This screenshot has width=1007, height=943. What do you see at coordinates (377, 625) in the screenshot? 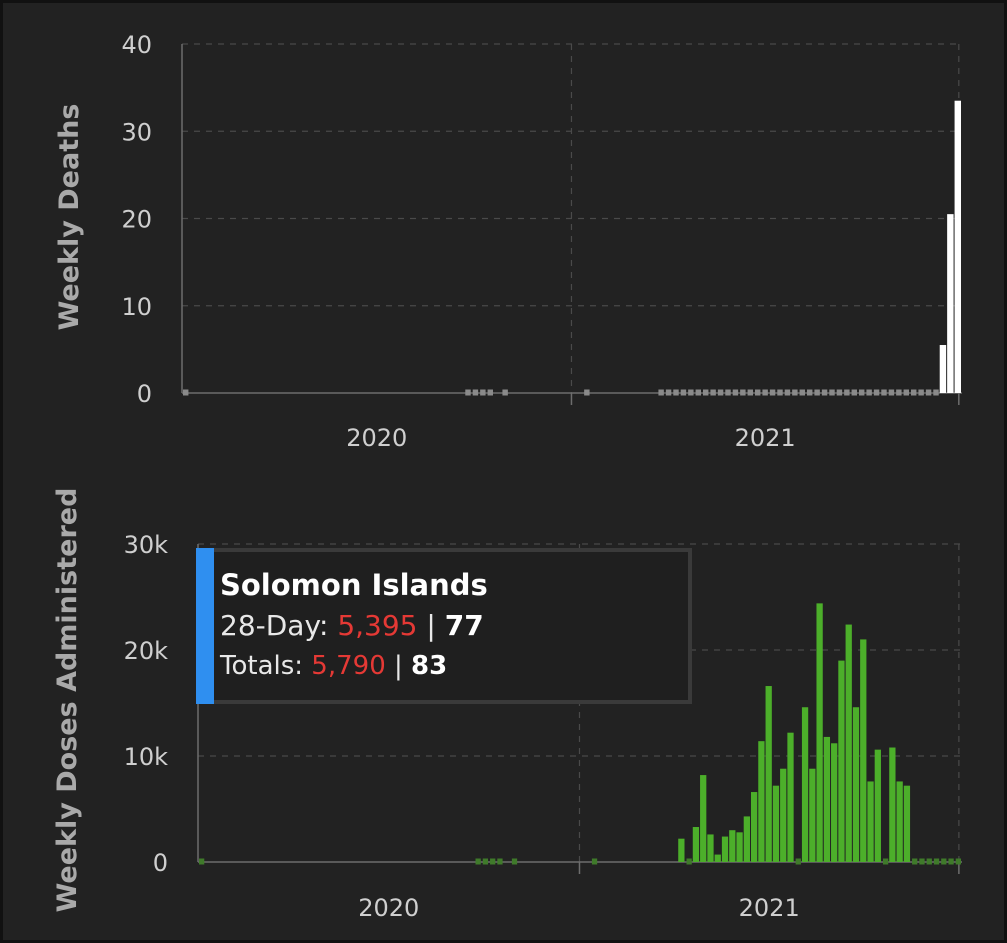
I see `tooltip-28-day-doses: 5,395` at bounding box center [377, 625].